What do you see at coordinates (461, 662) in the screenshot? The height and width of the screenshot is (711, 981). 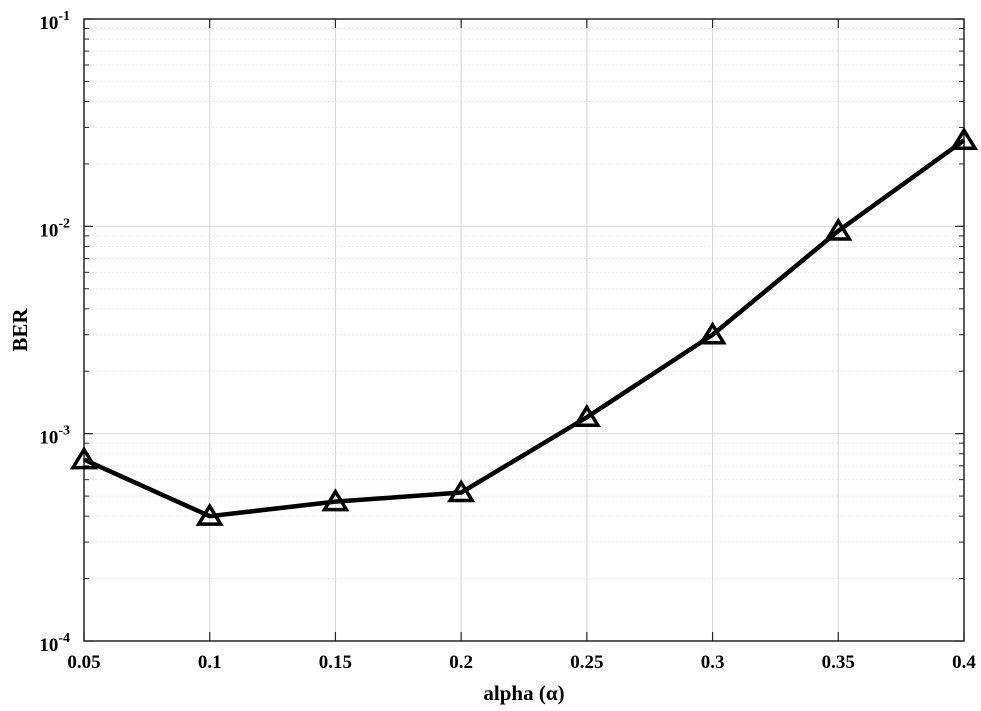 I see `x-tick-label: 0.2` at bounding box center [461, 662].